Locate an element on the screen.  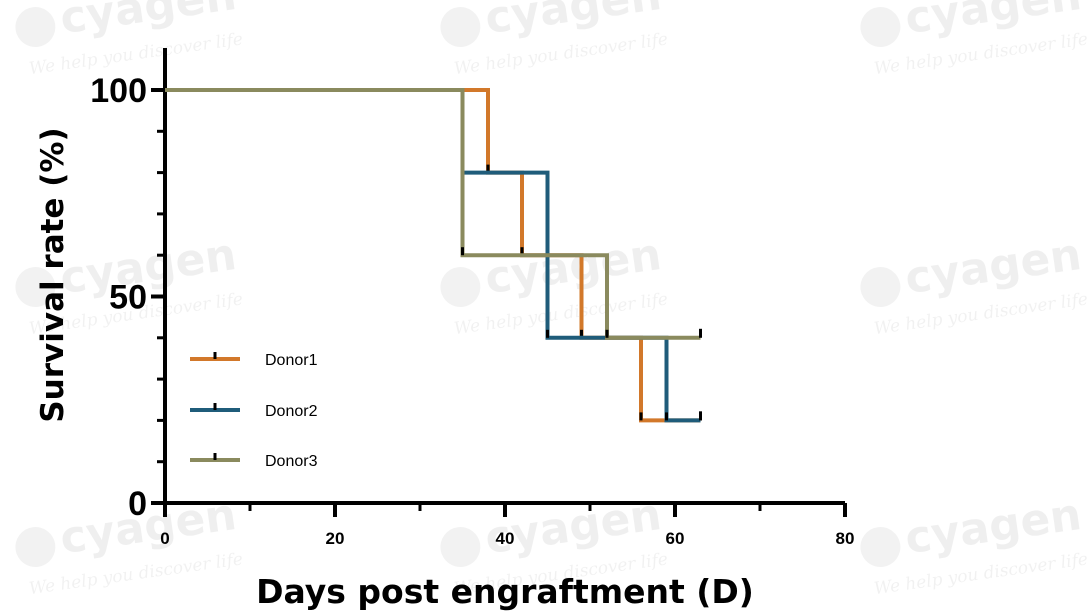
legend-item: Donor2 is located at coordinates (254, 411).